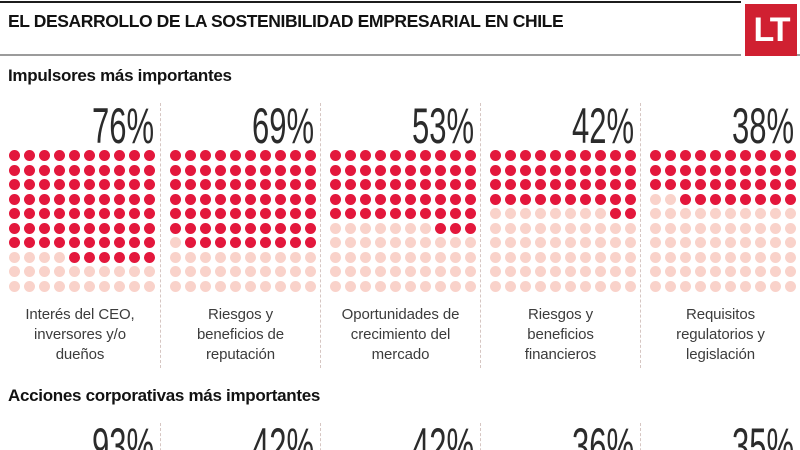 This screenshot has width=800, height=450. Describe the element at coordinates (82, 221) in the screenshot. I see `dot-grid` at that location.